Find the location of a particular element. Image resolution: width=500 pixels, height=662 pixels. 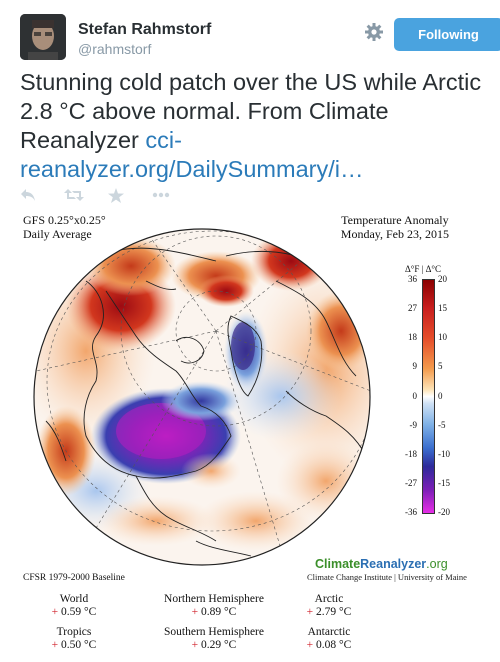

colorbar-tick-c: -20 is located at coordinates (444, 512).